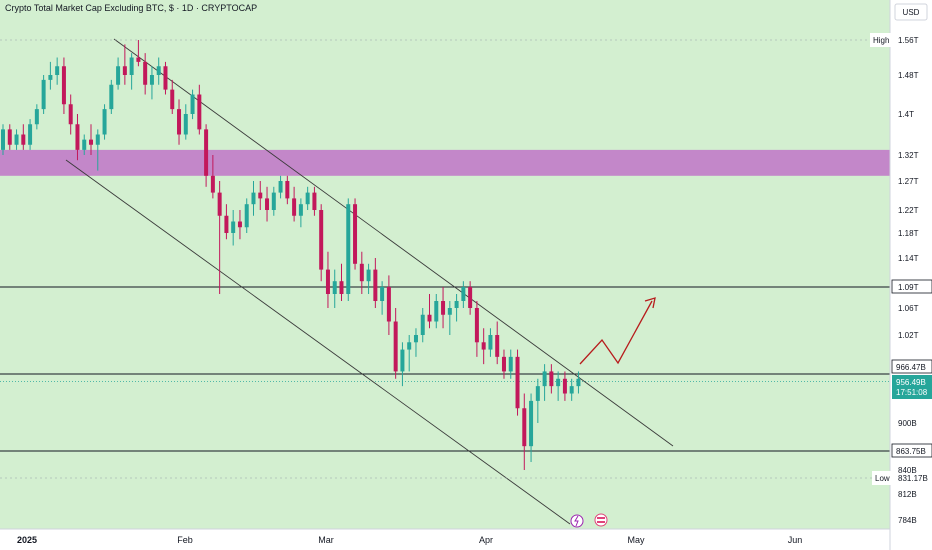 The image size is (932, 550). I want to click on projection-arrow, so click(617, 331).